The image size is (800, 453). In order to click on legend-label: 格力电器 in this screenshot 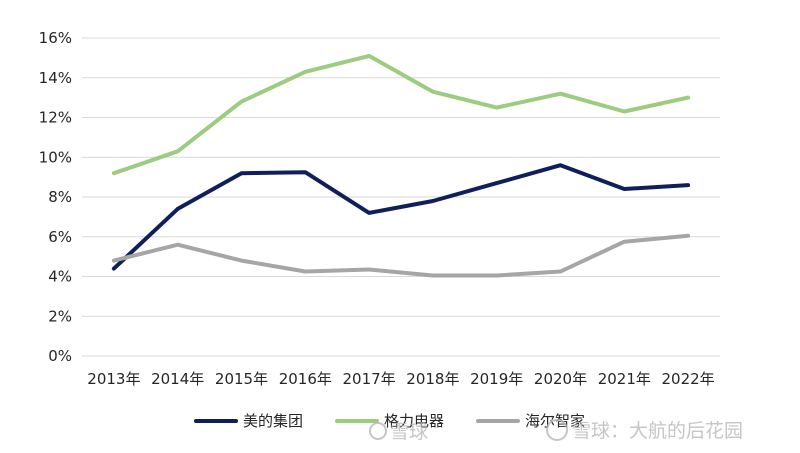, I will do `click(414, 421)`.